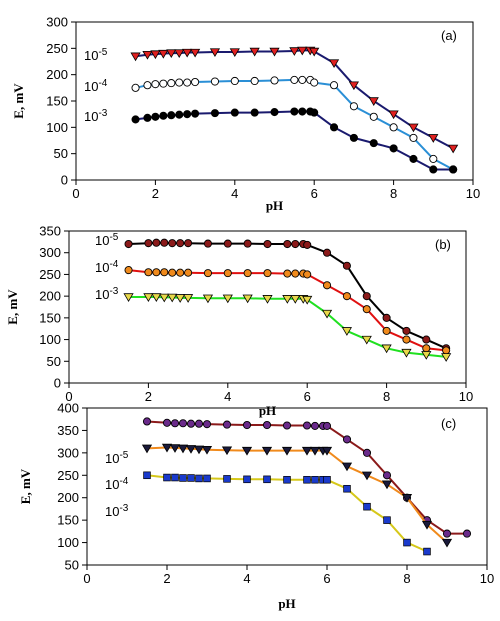 The width and height of the screenshot is (500, 621). What do you see at coordinates (50, 231) in the screenshot?
I see `y-tick-label: 350` at bounding box center [50, 231].